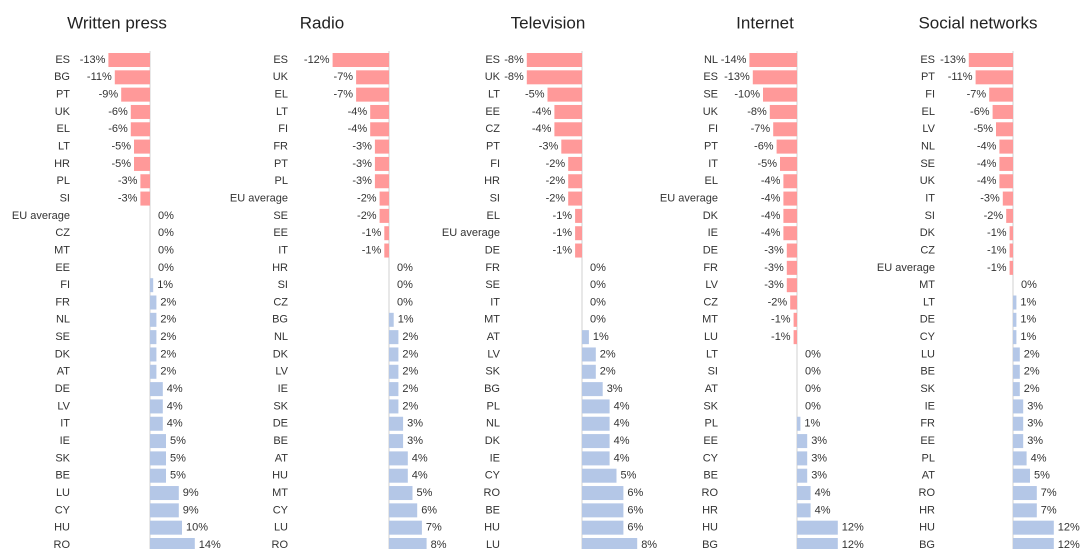 The height and width of the screenshot is (549, 1083). Describe the element at coordinates (710, 510) in the screenshot. I see `category-label: HR` at that location.